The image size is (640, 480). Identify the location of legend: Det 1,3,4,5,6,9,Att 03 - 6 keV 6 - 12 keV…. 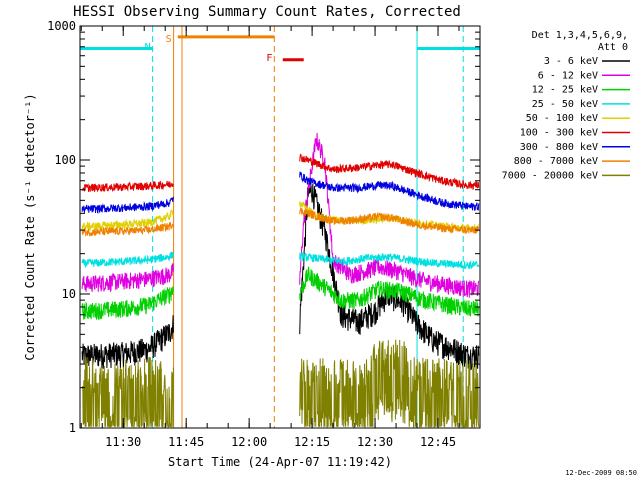
(566, 105).